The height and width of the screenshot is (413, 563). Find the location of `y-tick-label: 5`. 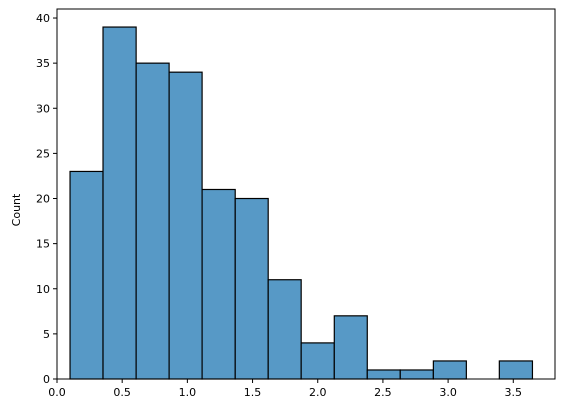

y-tick-label: 5 is located at coordinates (46, 334).